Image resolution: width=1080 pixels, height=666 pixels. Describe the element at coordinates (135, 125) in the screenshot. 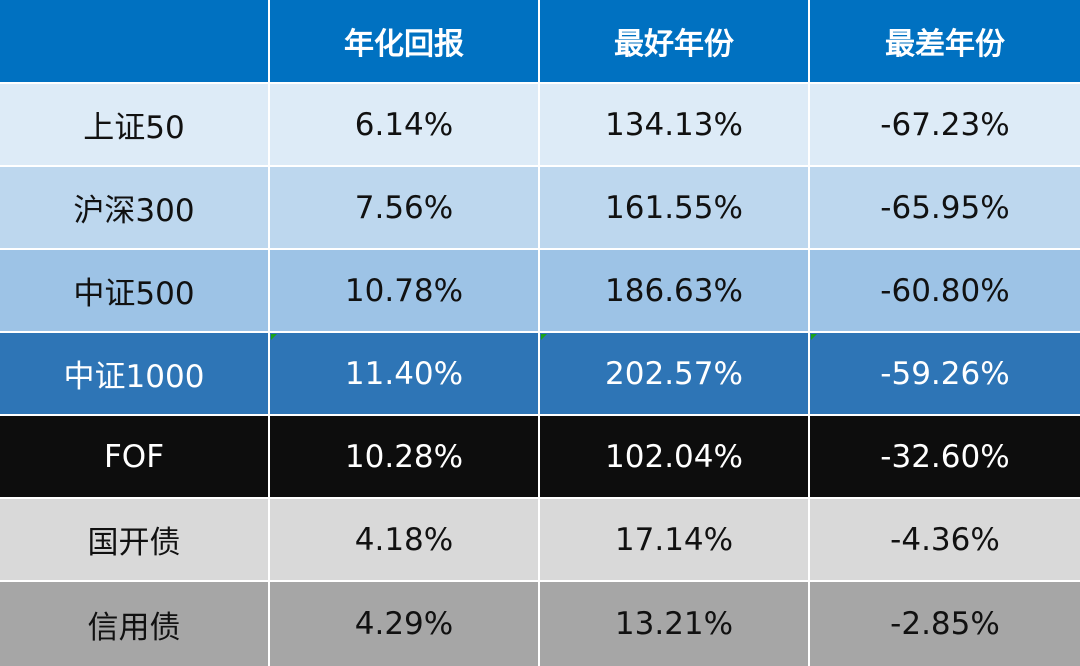

I see `row-label: 上证50` at that location.